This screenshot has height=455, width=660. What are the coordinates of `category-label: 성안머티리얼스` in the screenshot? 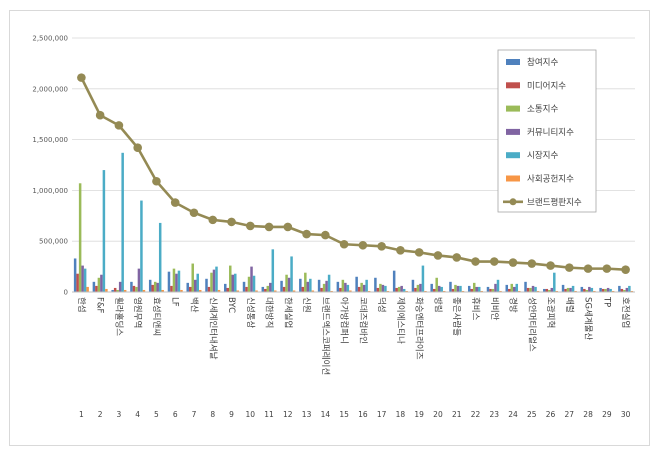 It's located at (531, 324).